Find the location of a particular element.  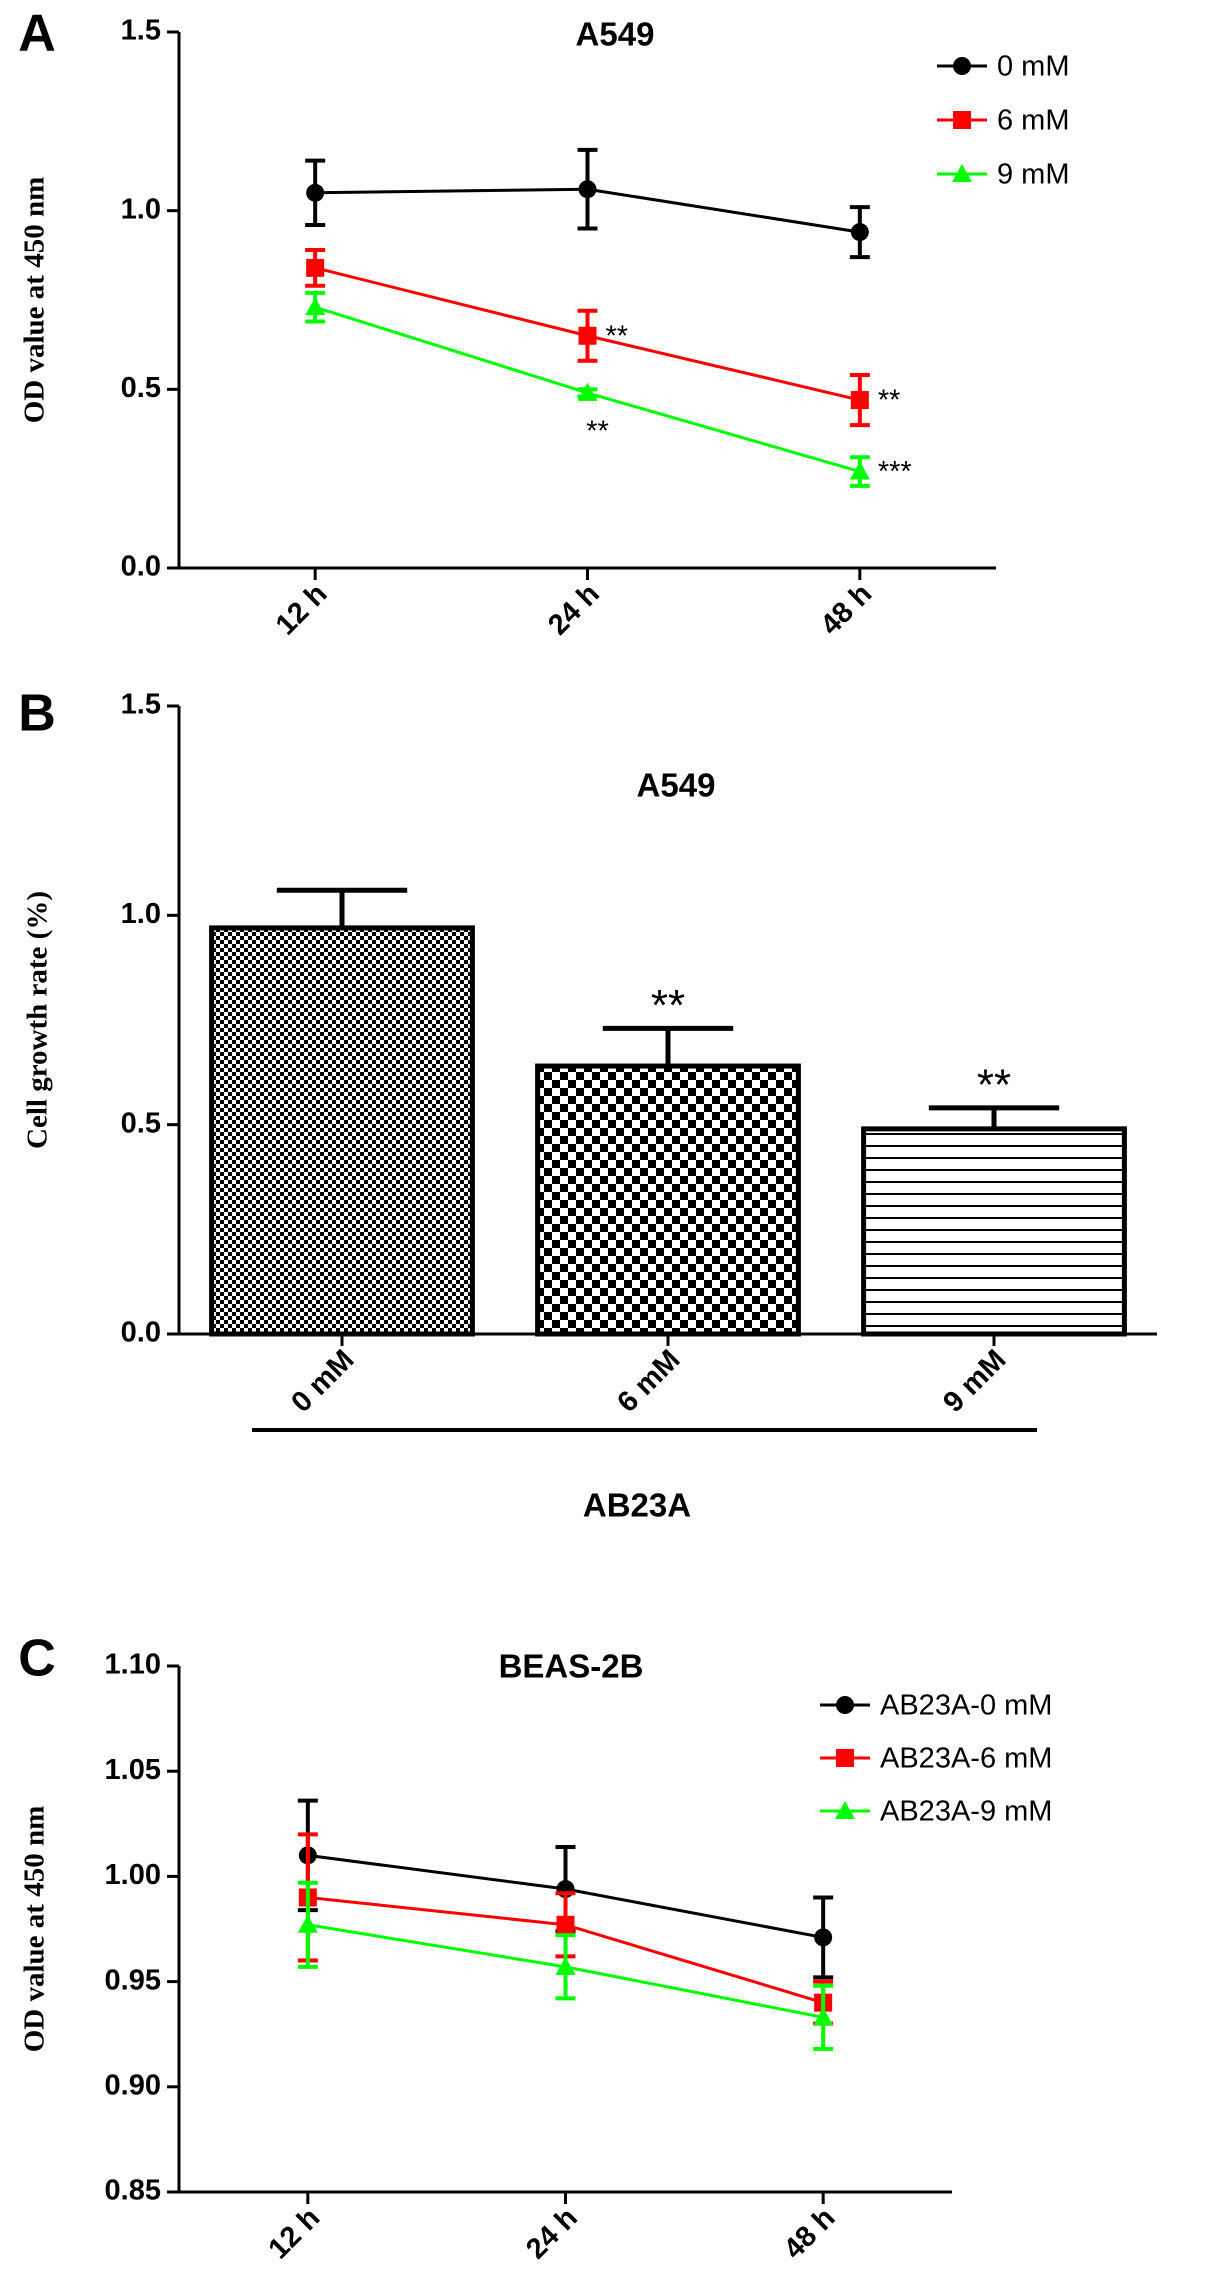

x-tick-label: 0 mM is located at coordinates (322, 1381).